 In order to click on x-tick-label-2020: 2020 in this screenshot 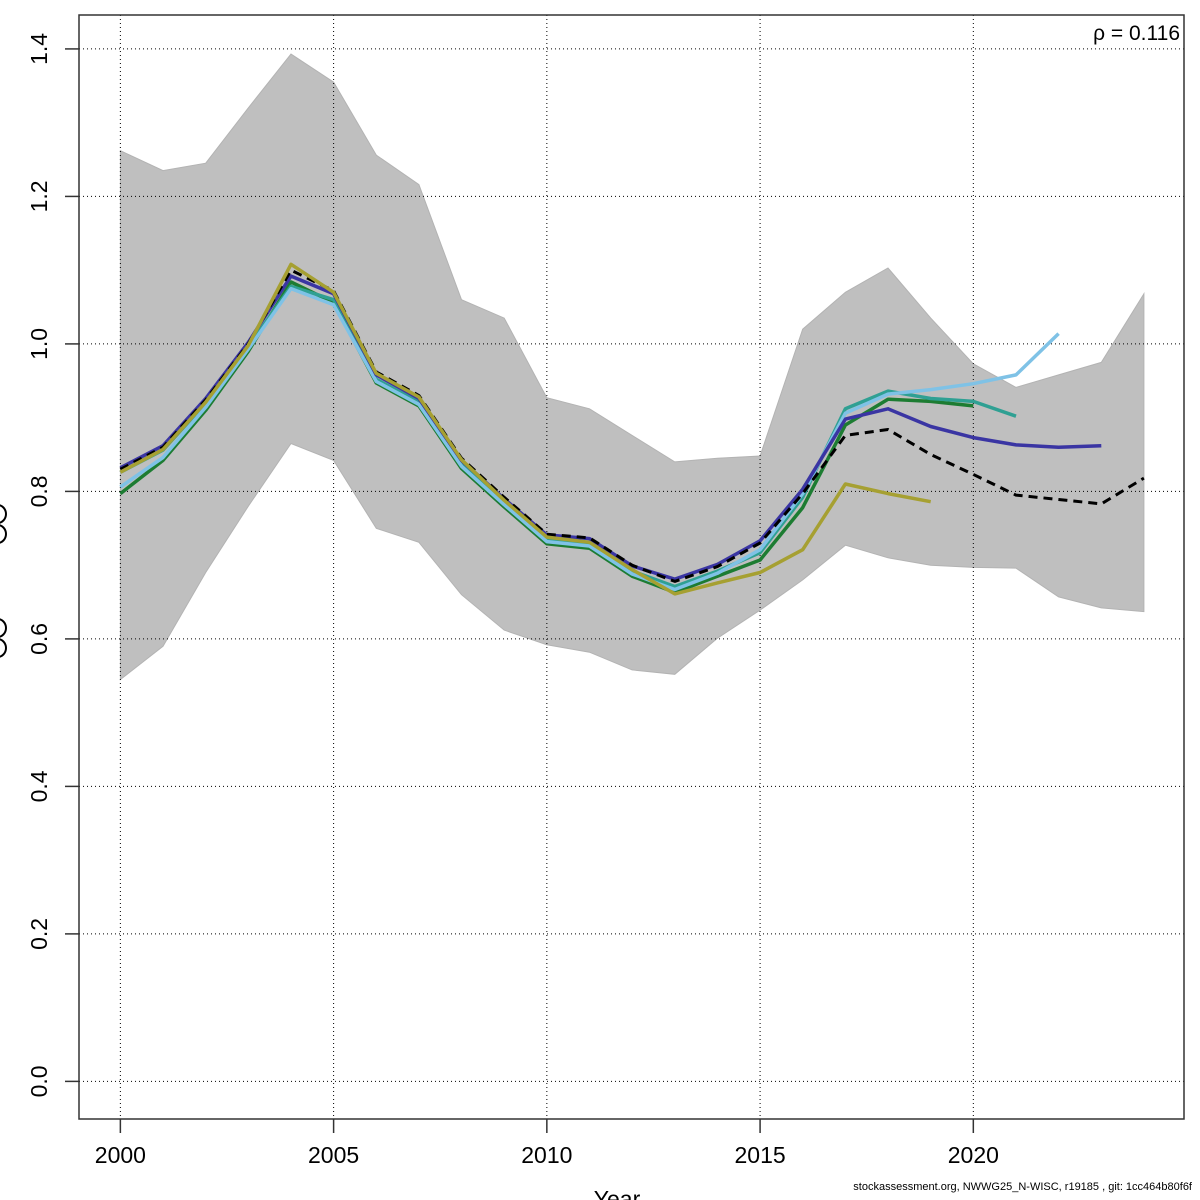, I will do `click(973, 1155)`.